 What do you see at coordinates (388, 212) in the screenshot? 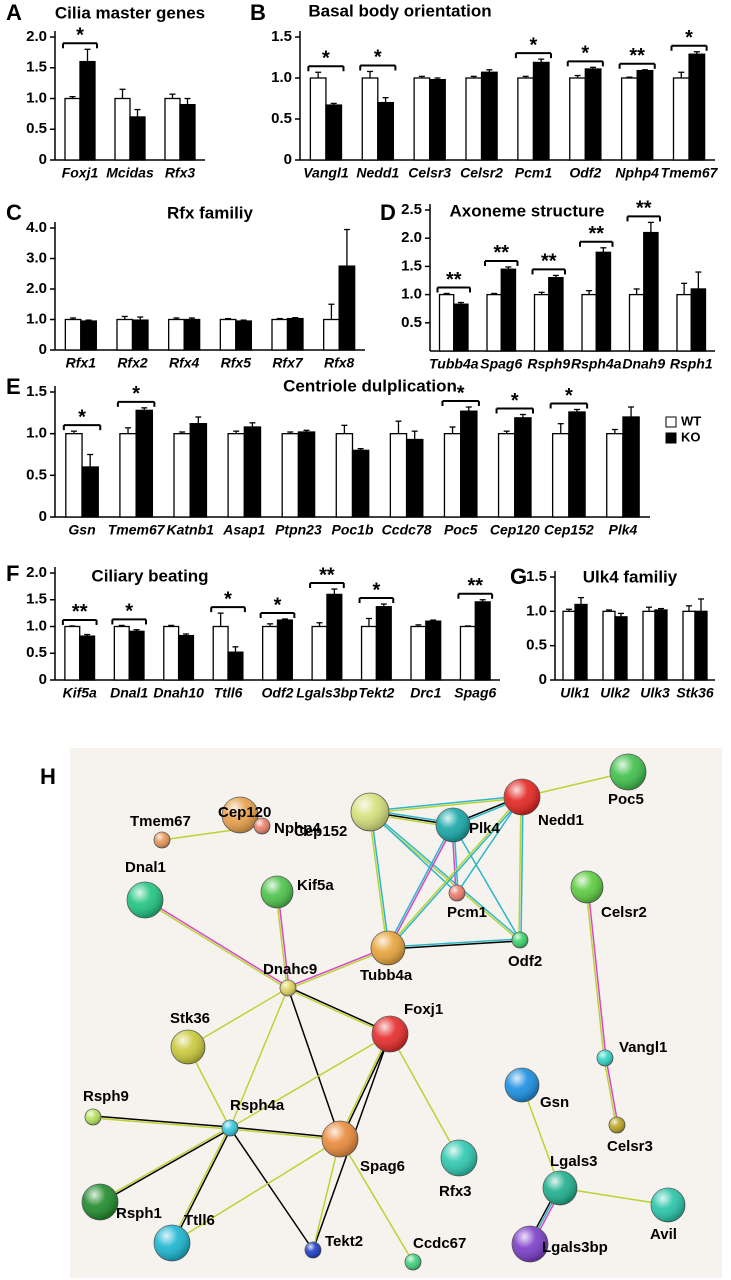
I see `panel-letter: D` at bounding box center [388, 212].